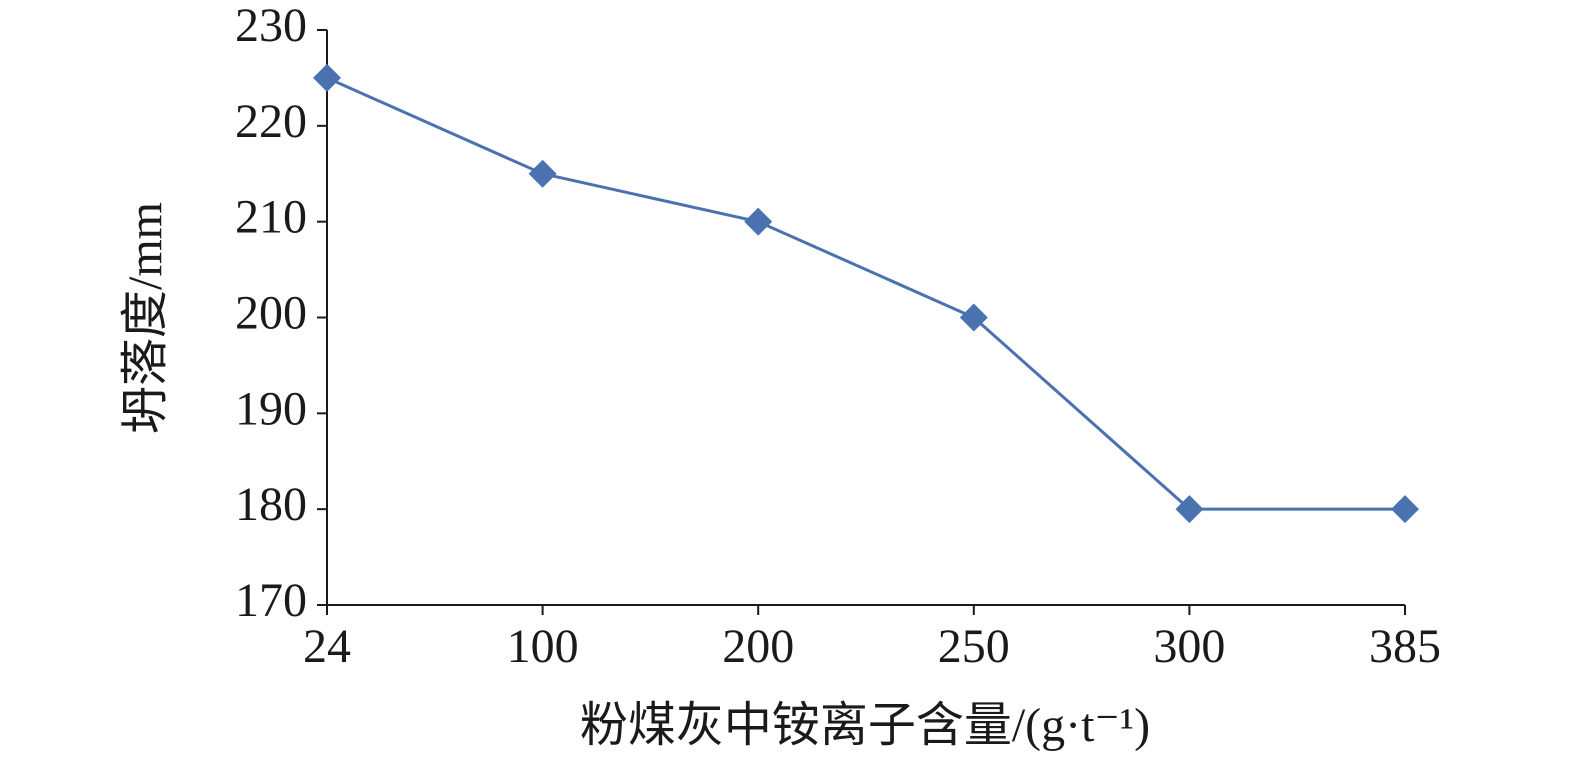 The image size is (1575, 767). What do you see at coordinates (865, 725) in the screenshot?
I see `x-axis-label: 粉煤灰中铵离子含量/(g·t⁻¹)` at bounding box center [865, 725].